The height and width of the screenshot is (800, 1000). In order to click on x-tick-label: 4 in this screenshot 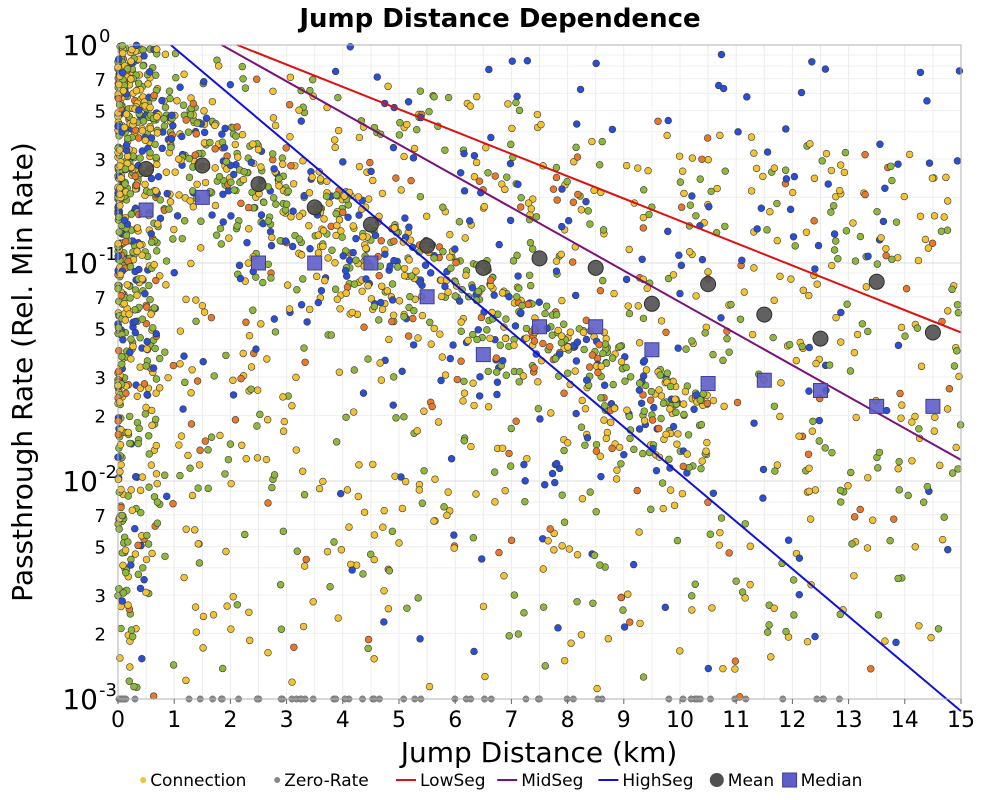, I will do `click(343, 720)`.